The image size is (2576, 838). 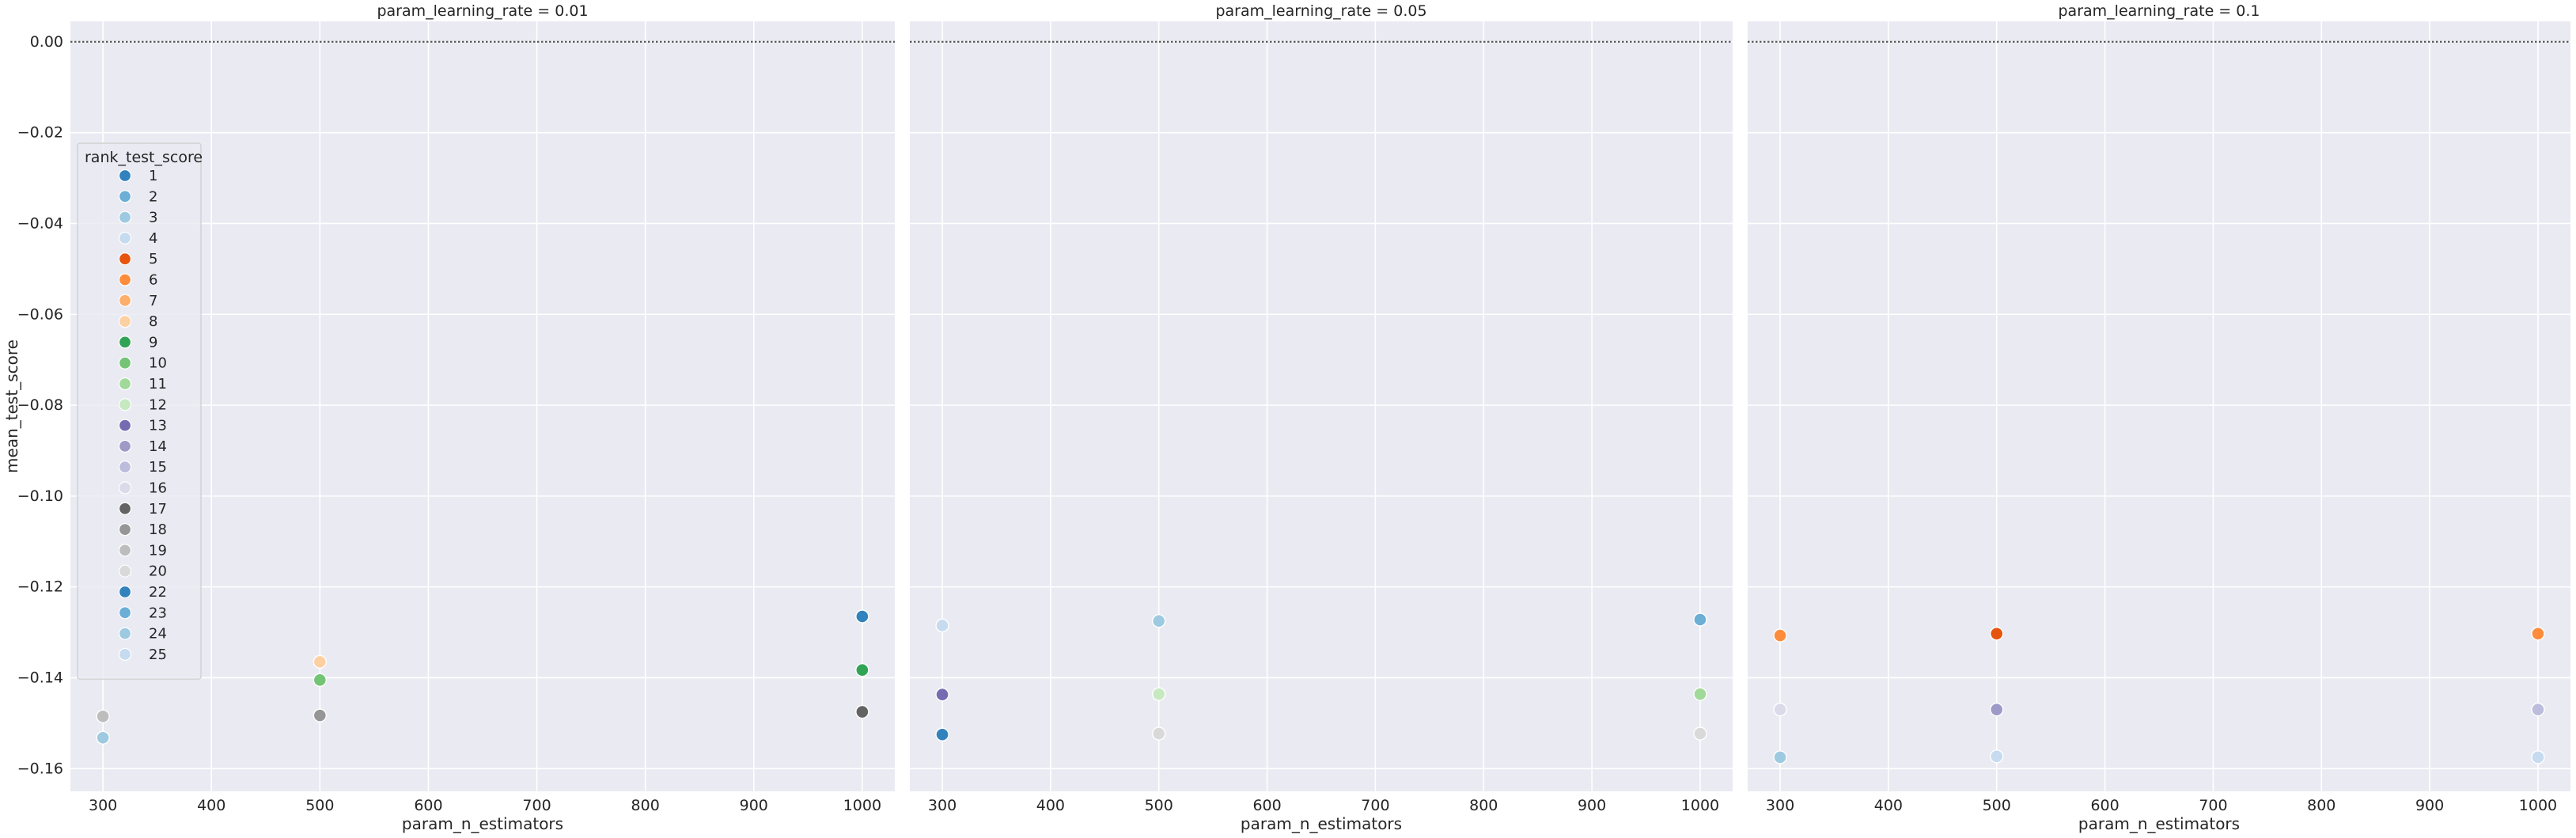 I want to click on legend-label: 23, so click(x=158, y=613).